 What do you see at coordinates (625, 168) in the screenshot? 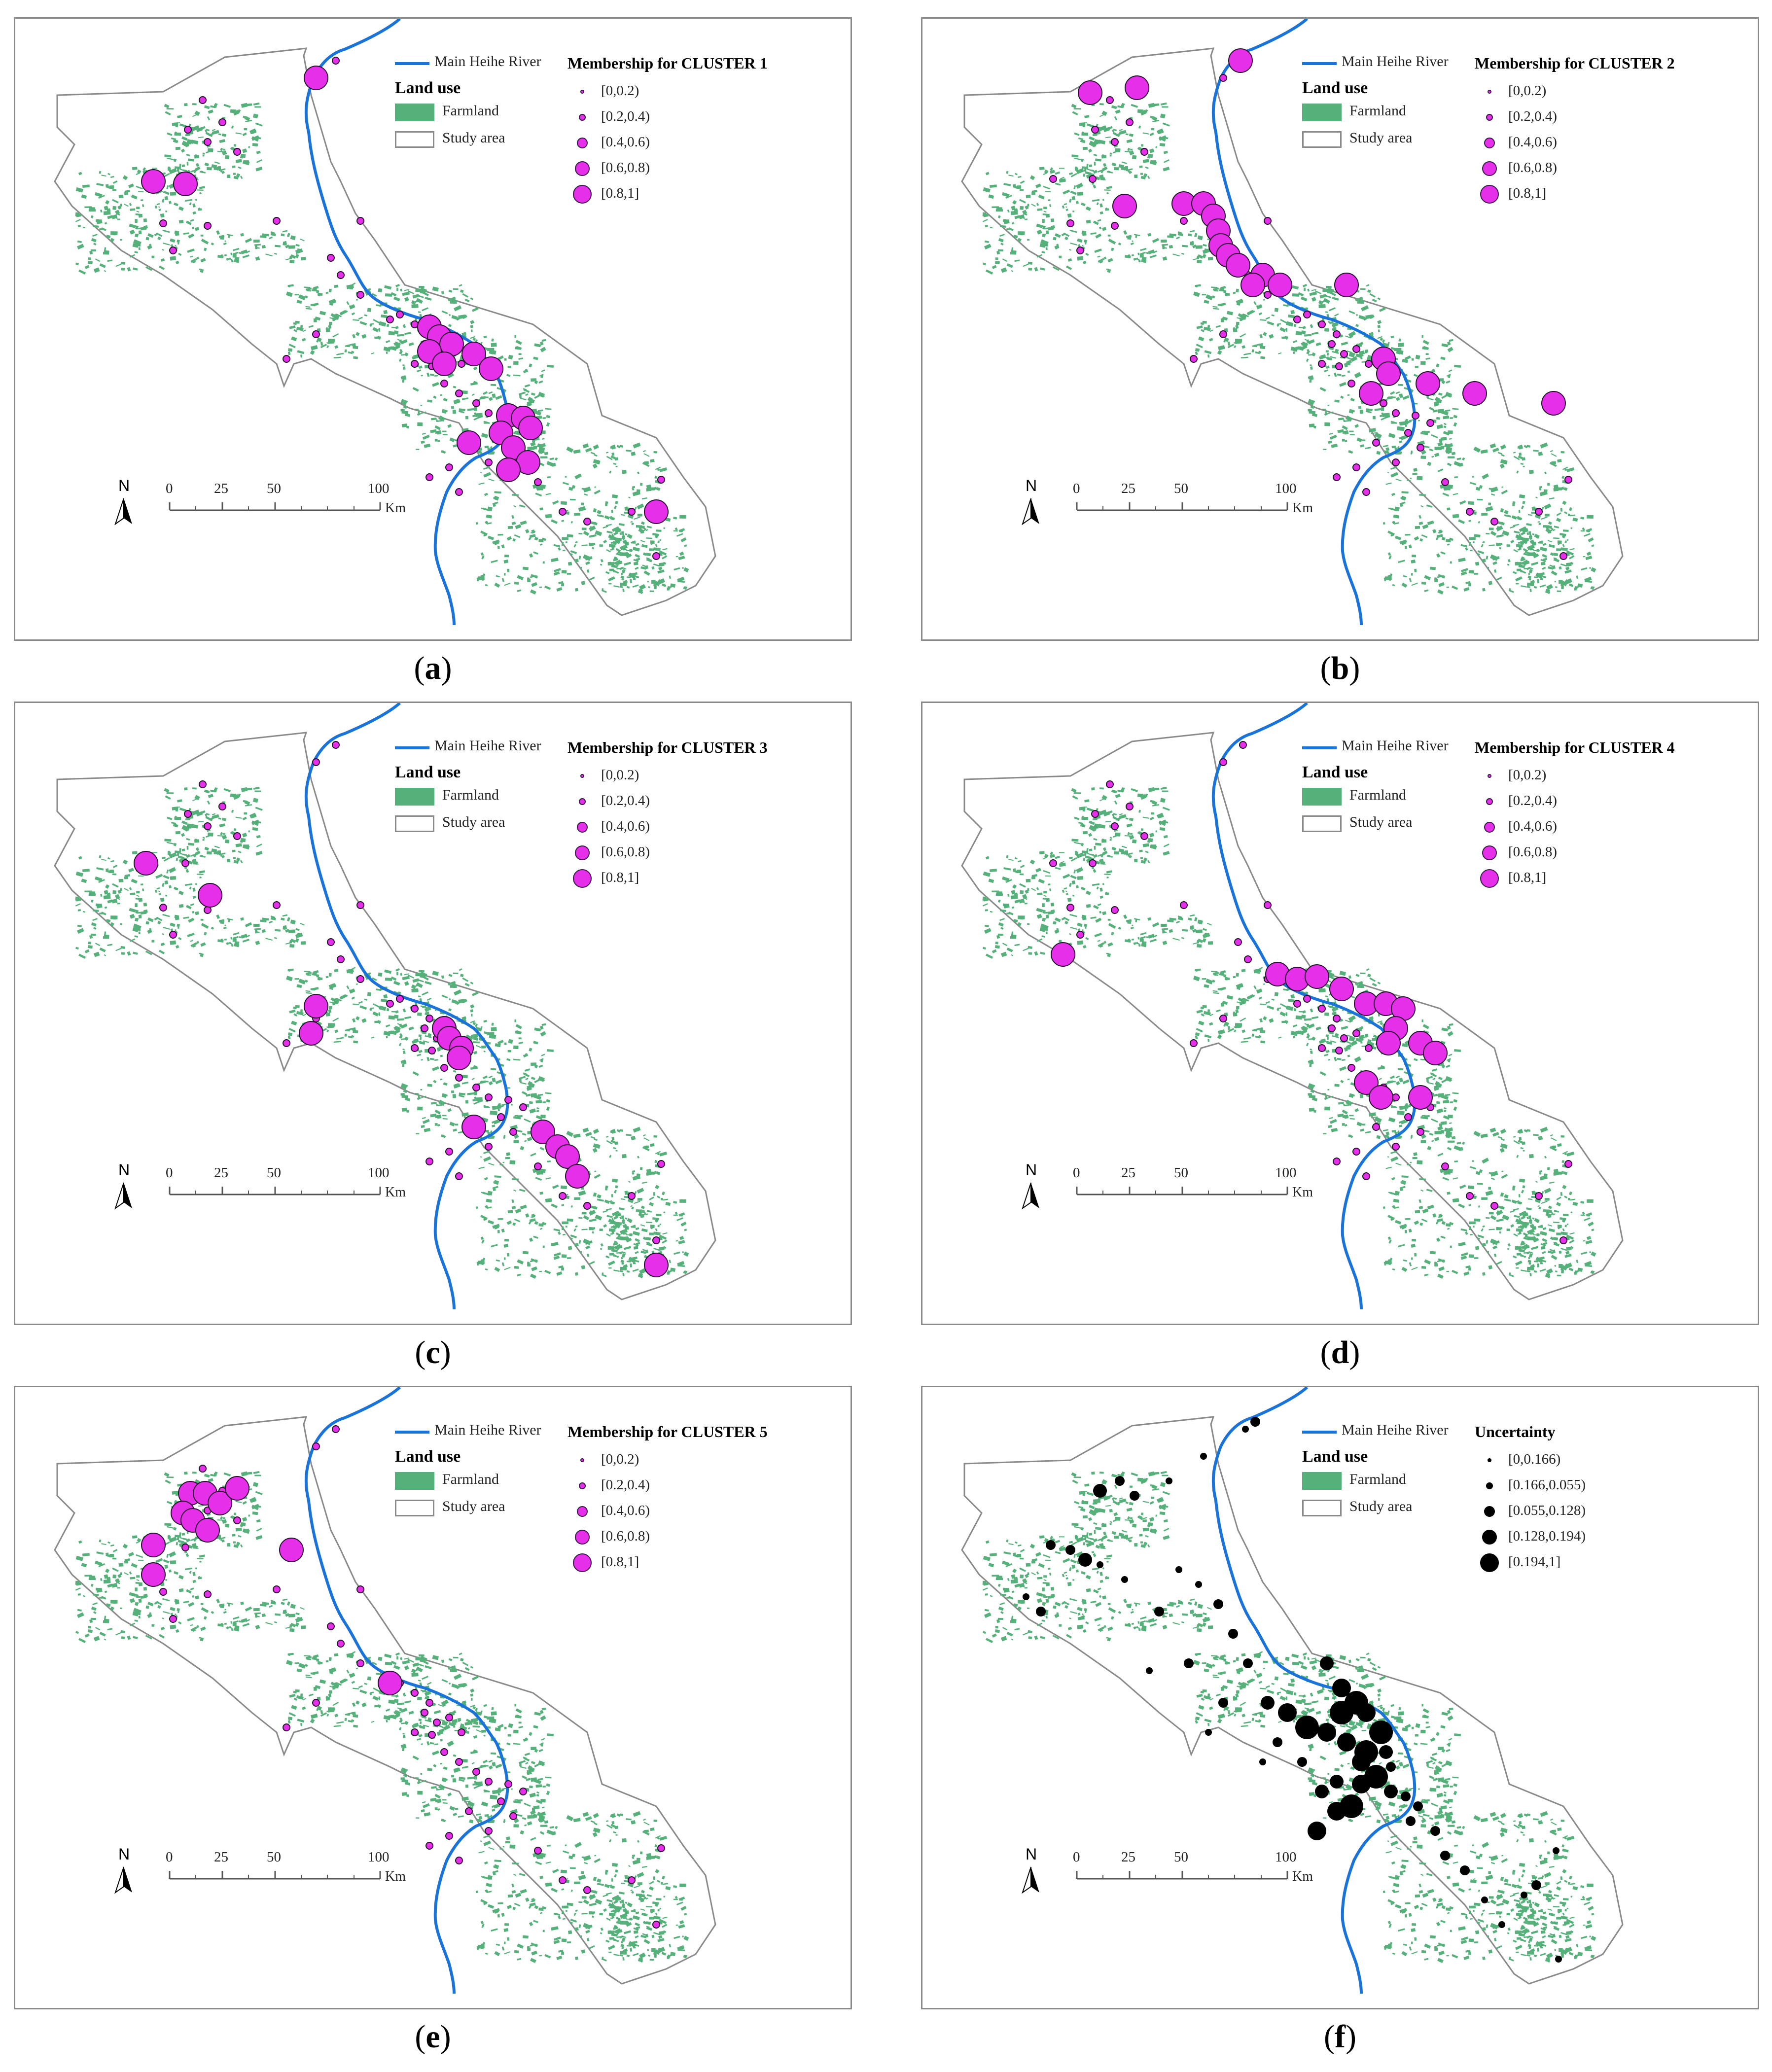
I see `legend-class-label: [0.6,0.8)` at bounding box center [625, 168].